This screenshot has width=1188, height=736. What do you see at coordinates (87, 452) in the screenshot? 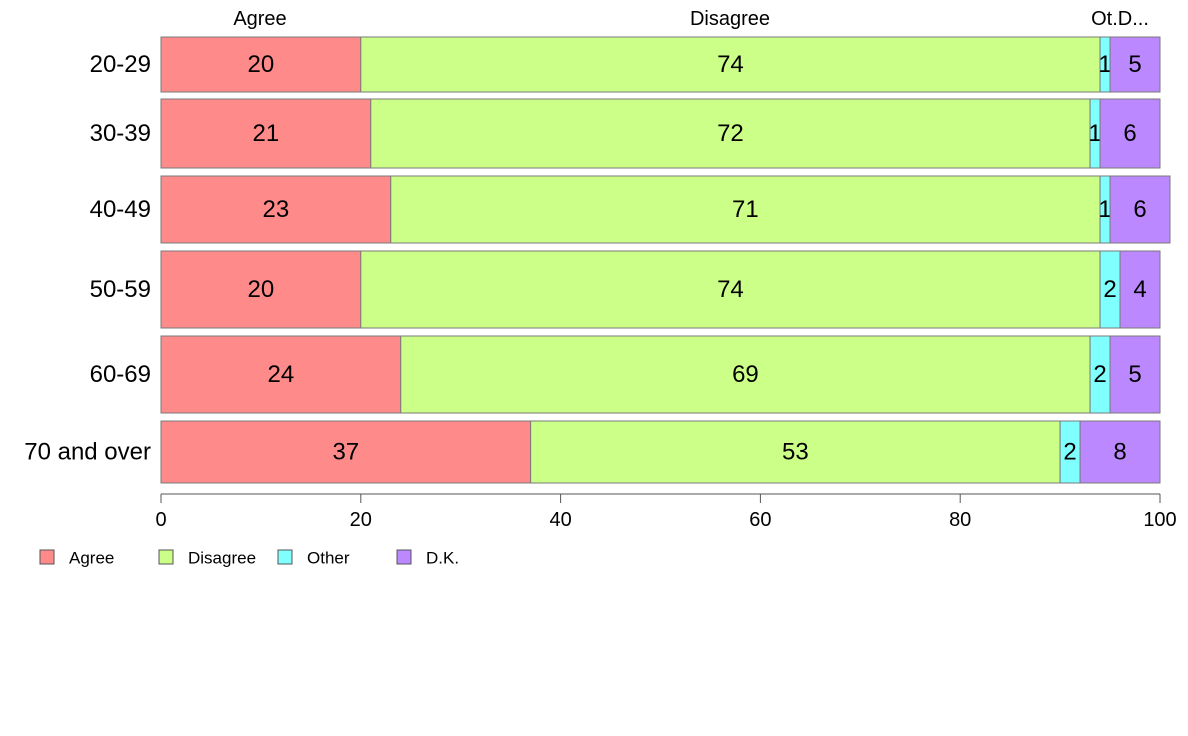
I see `category-label: 70 and over` at bounding box center [87, 452].